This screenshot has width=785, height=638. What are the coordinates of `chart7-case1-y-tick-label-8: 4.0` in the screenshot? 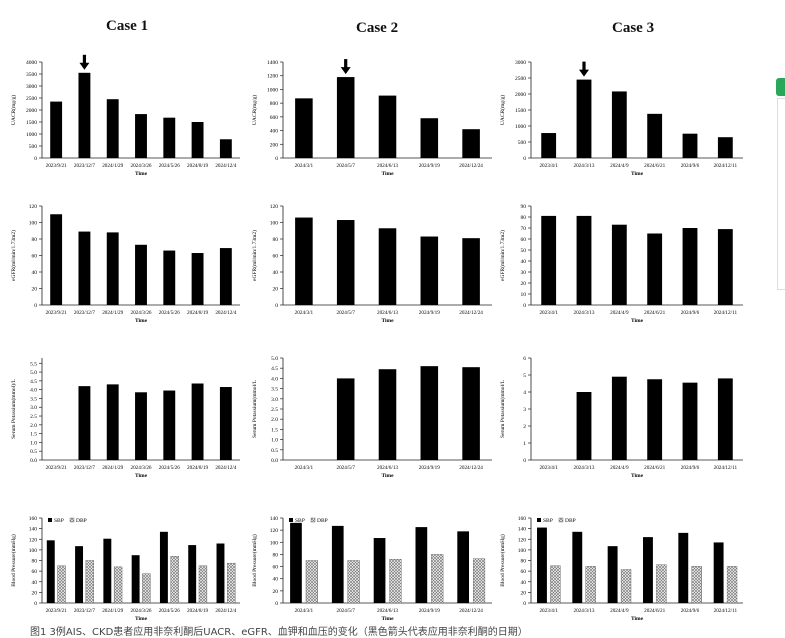 It's located at (33, 391).